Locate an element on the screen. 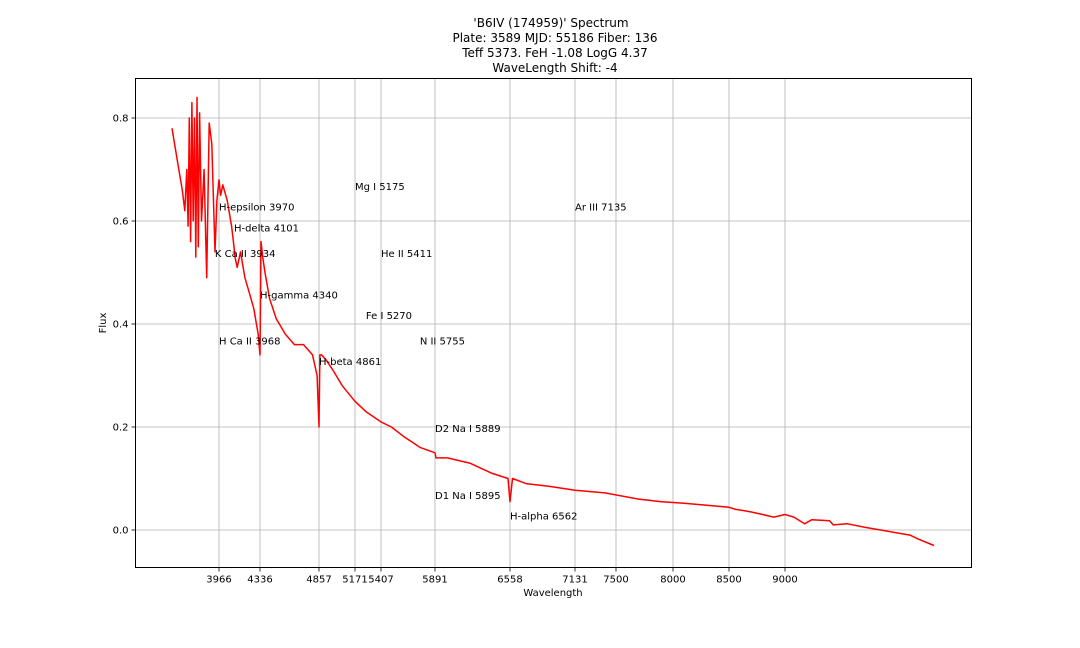  line-annotation: H-epsilon 3970 is located at coordinates (256, 208).